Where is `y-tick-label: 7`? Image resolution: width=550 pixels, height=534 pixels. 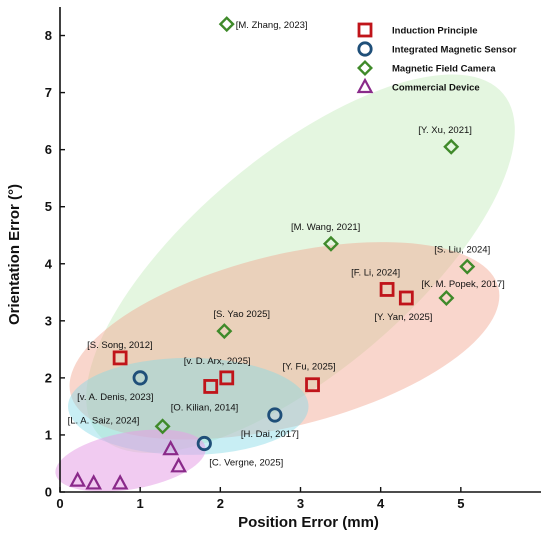 y-tick-label: 7 is located at coordinates (48, 92).